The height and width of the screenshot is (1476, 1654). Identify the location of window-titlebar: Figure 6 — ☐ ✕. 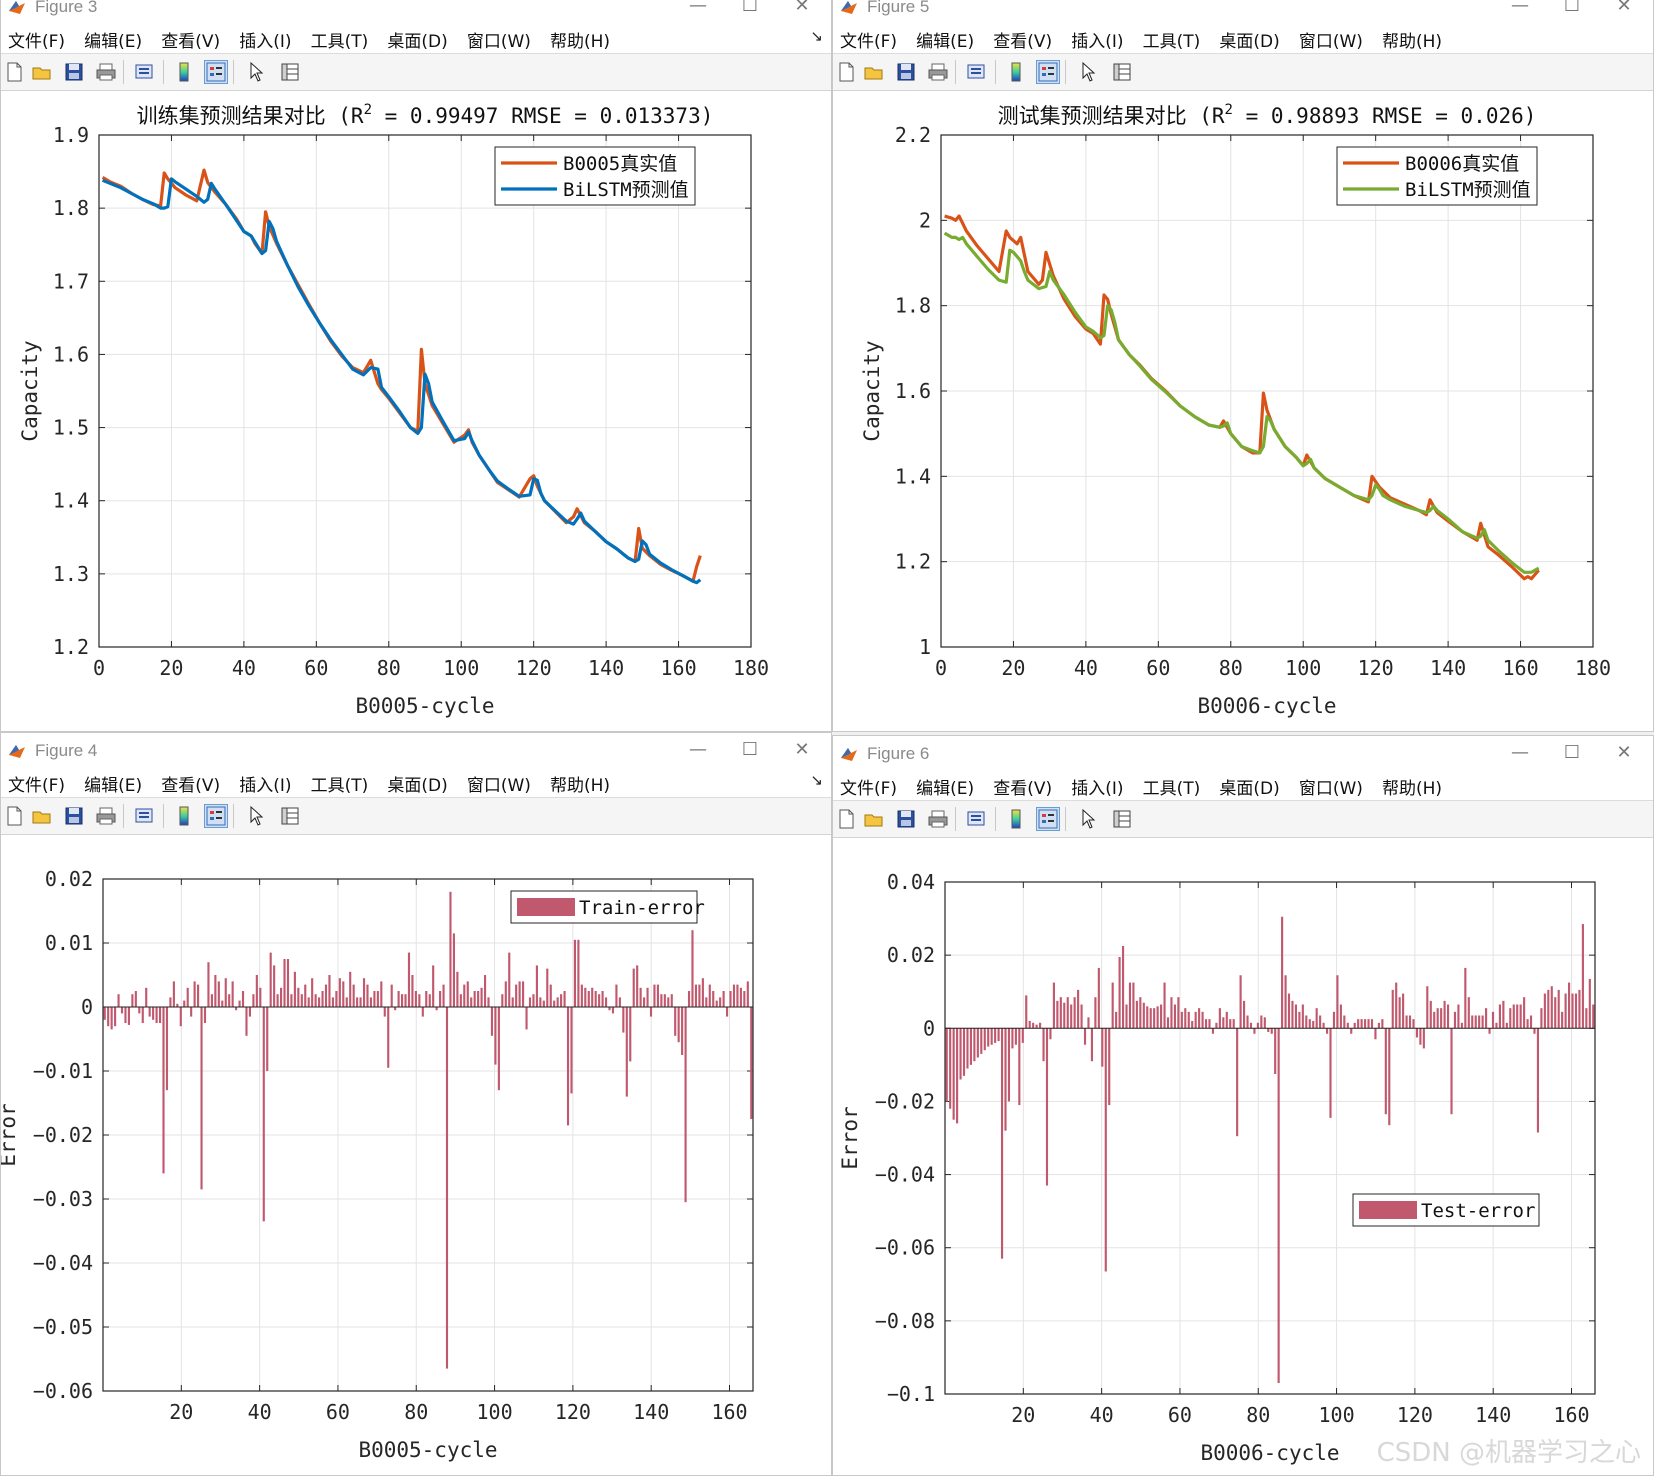
(1243, 753).